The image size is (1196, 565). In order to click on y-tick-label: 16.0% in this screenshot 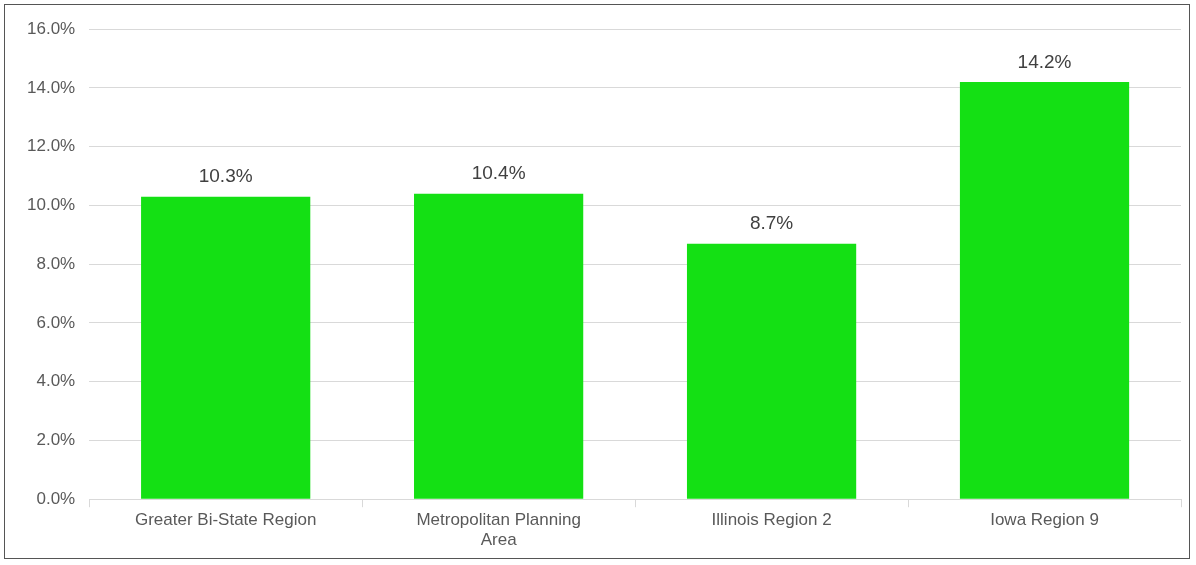, I will do `click(51, 28)`.